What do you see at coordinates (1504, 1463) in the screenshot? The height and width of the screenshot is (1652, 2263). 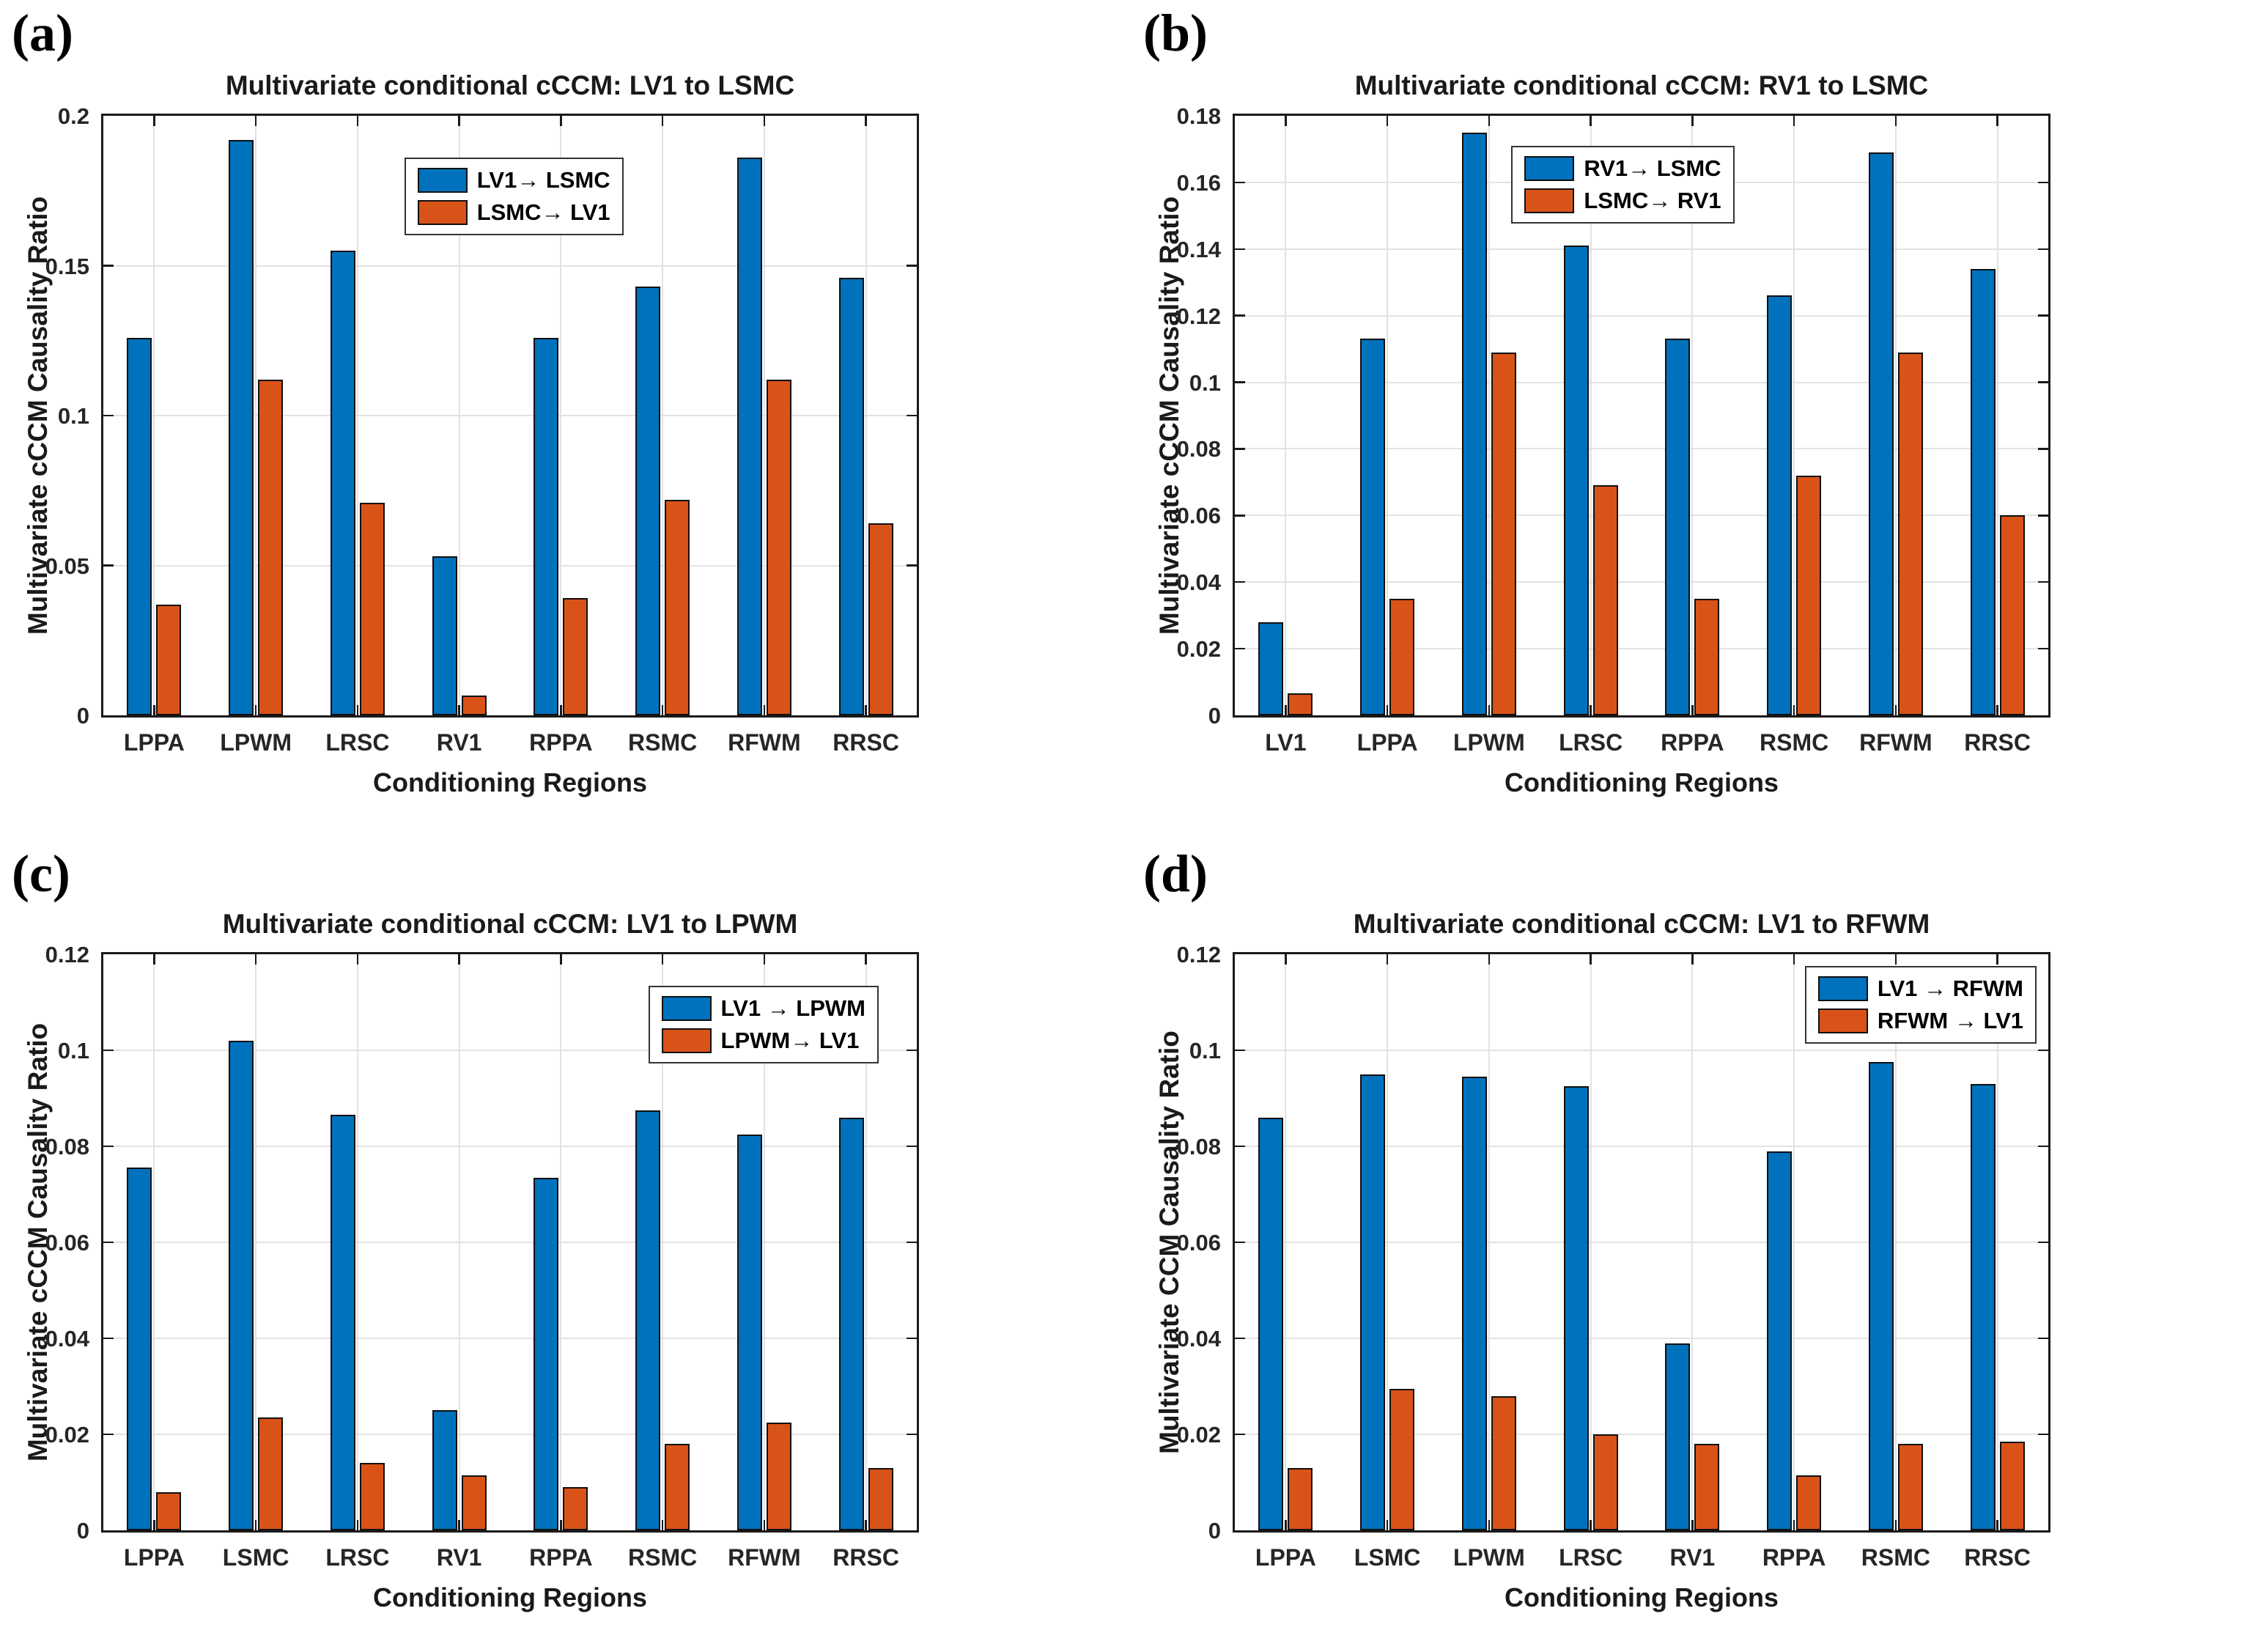 I see `bar-LPWM-series1` at bounding box center [1504, 1463].